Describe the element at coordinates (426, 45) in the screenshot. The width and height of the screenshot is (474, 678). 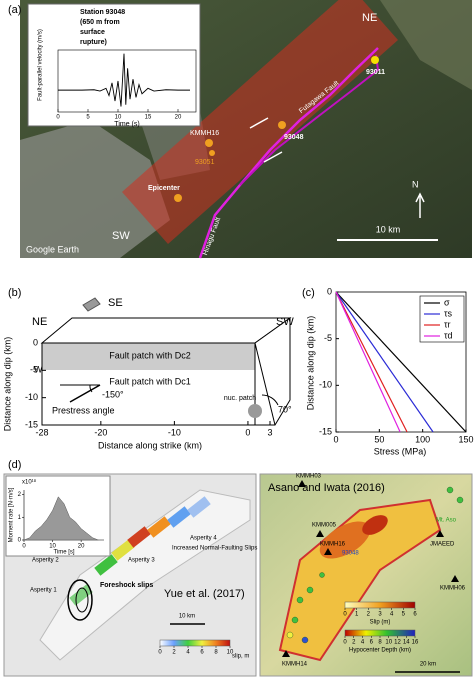
I see `mountain-area` at that location.